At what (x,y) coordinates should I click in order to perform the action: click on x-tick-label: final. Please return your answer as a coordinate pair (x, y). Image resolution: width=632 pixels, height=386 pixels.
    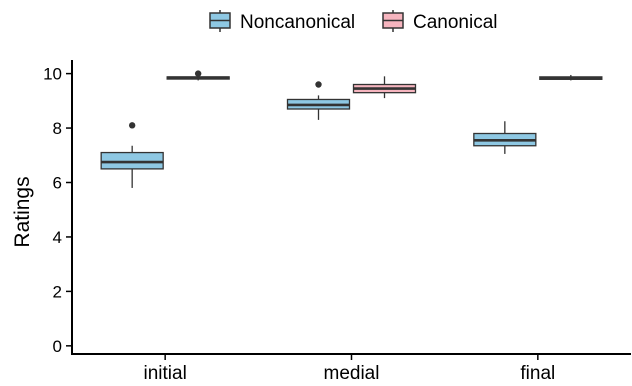
    Looking at the image, I should click on (537, 372).